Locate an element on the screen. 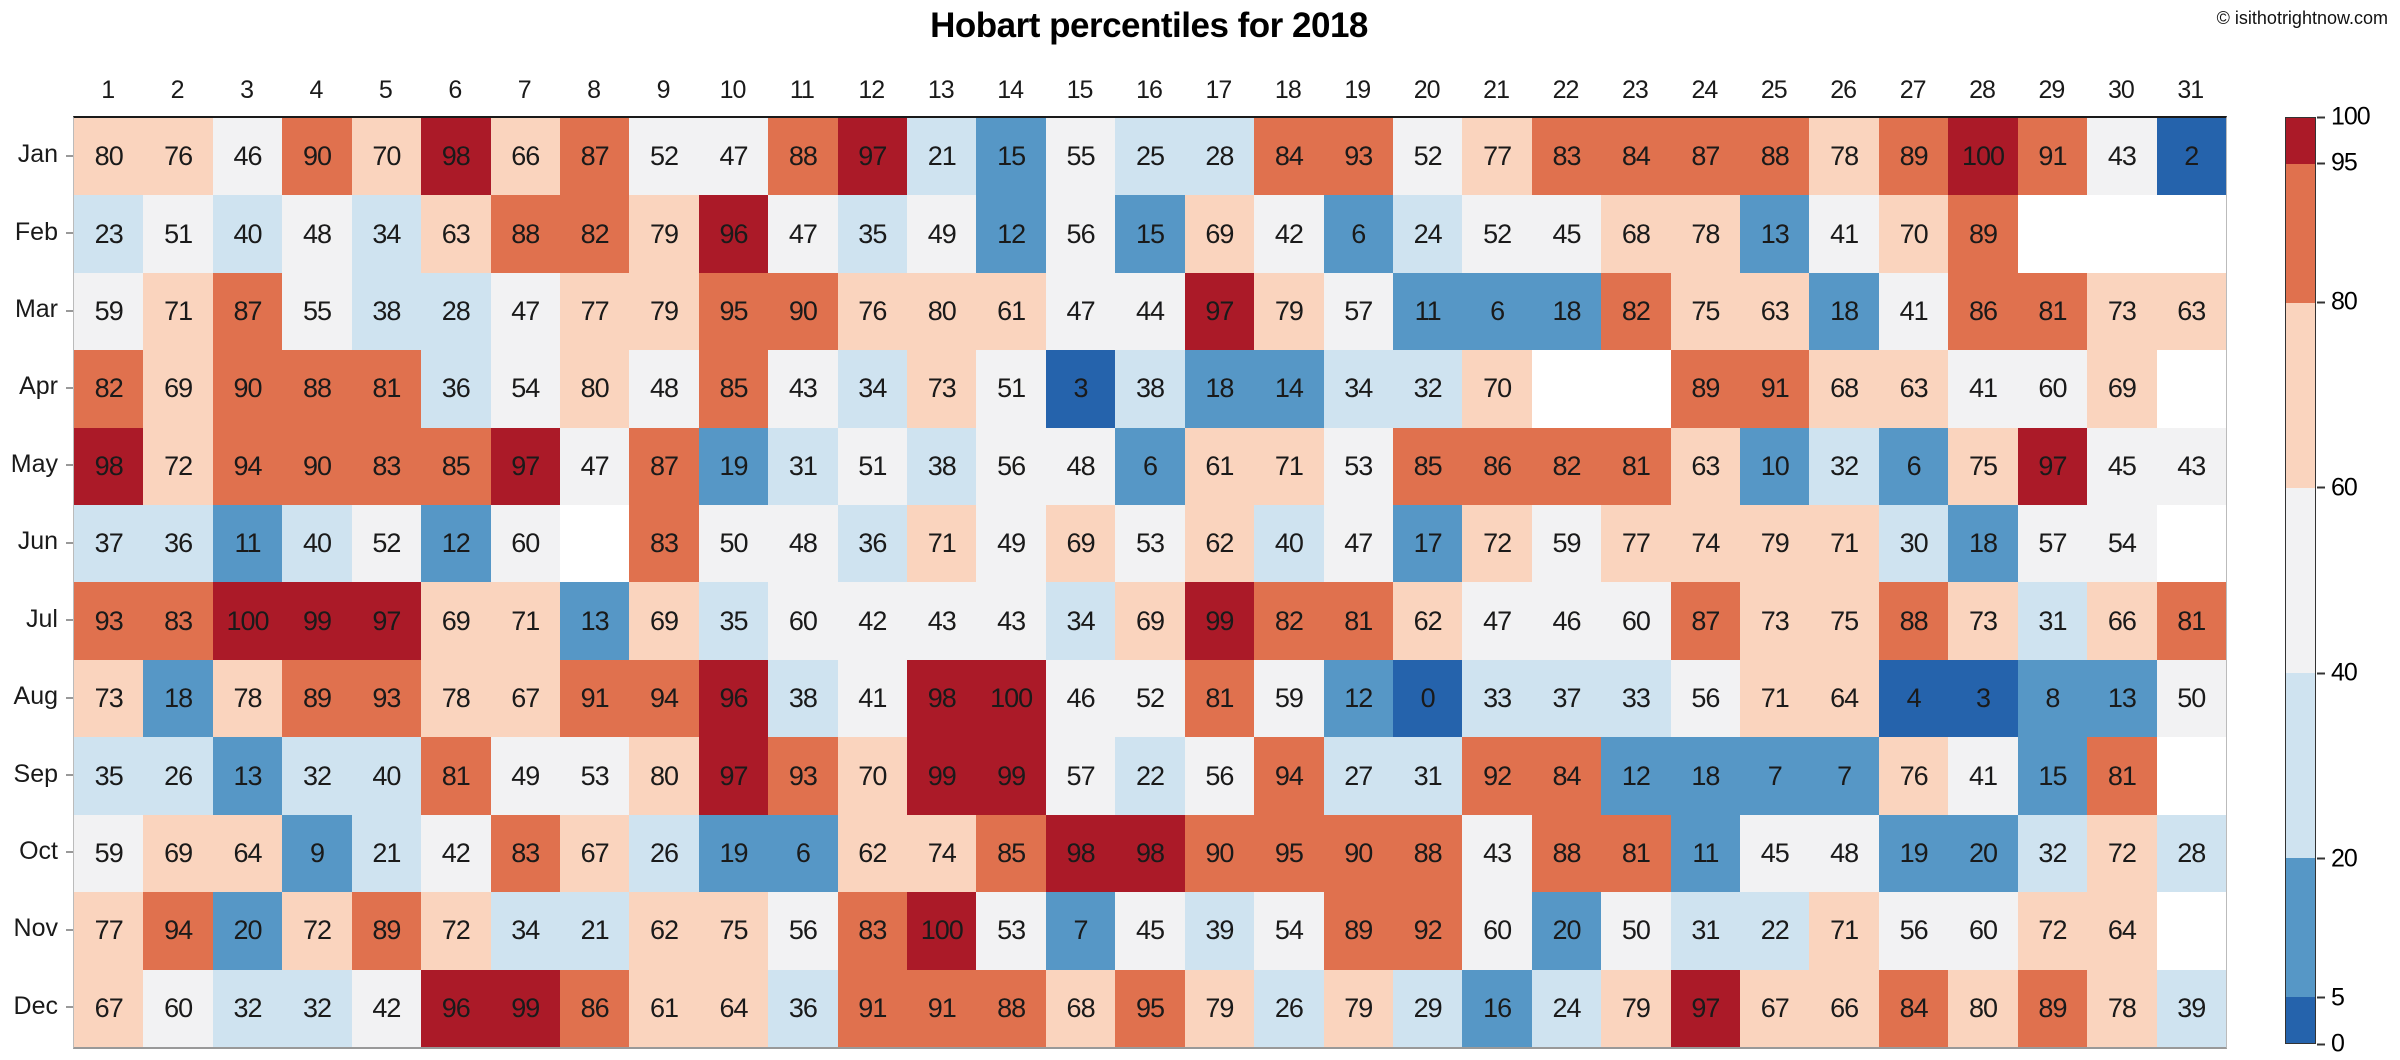 The width and height of the screenshot is (2400, 1060). heatmap-cell: 95 is located at coordinates (1150, 1008).